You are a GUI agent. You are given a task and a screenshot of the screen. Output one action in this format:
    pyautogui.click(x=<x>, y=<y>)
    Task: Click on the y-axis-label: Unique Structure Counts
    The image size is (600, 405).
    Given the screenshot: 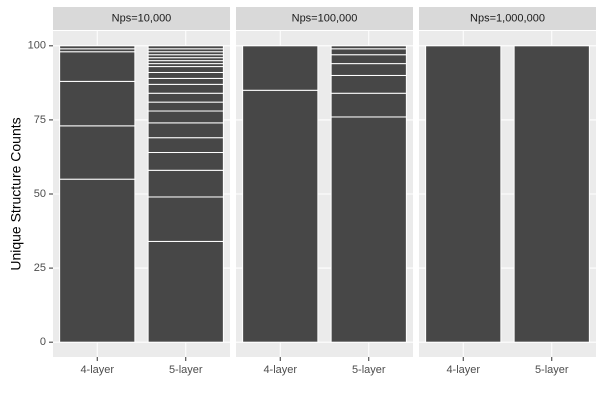 What is the action you would take?
    pyautogui.click(x=16, y=193)
    